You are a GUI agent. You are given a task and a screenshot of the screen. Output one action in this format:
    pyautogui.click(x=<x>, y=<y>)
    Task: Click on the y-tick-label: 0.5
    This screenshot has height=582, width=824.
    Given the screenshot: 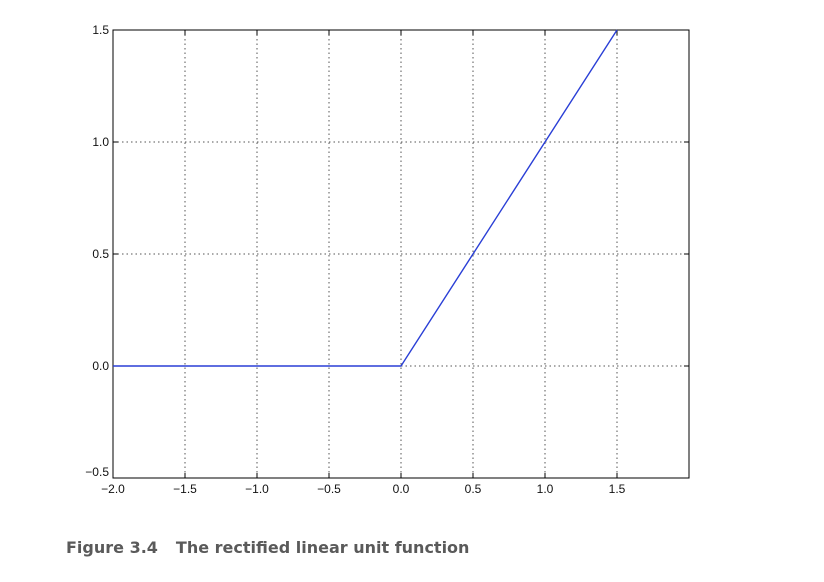 What is the action you would take?
    pyautogui.click(x=100, y=254)
    